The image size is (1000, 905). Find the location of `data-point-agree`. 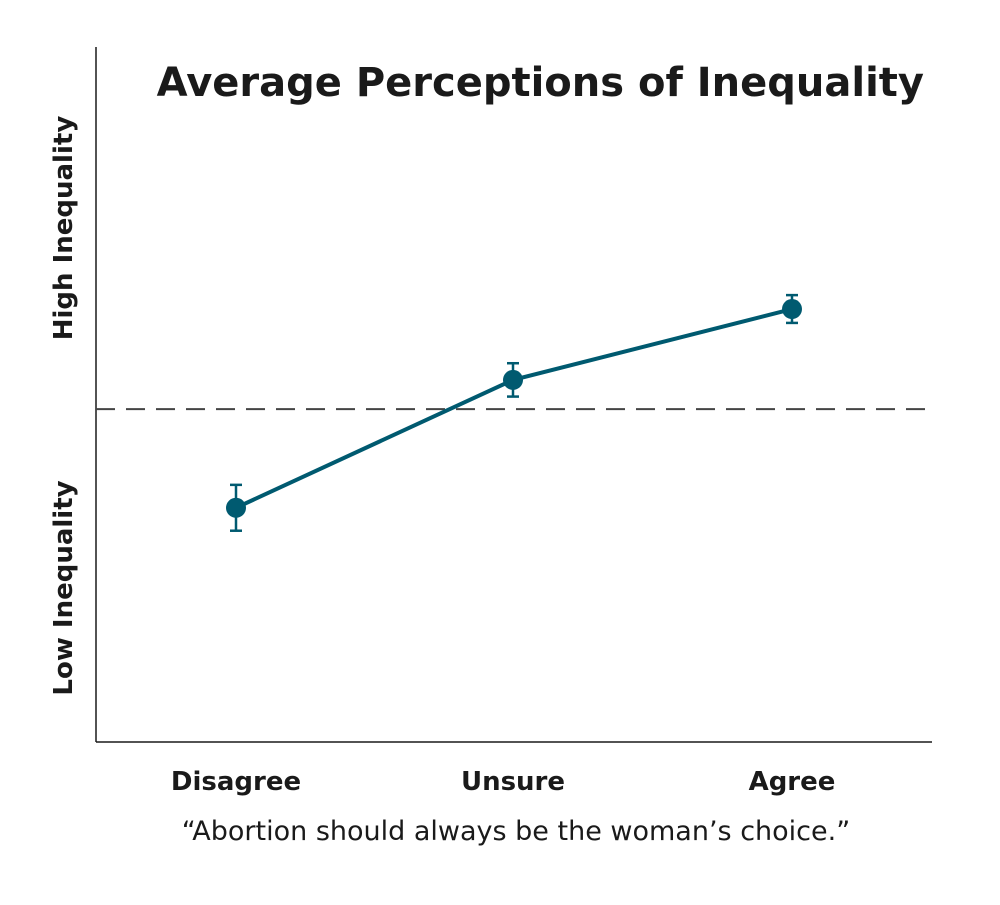

data-point-agree is located at coordinates (792, 309).